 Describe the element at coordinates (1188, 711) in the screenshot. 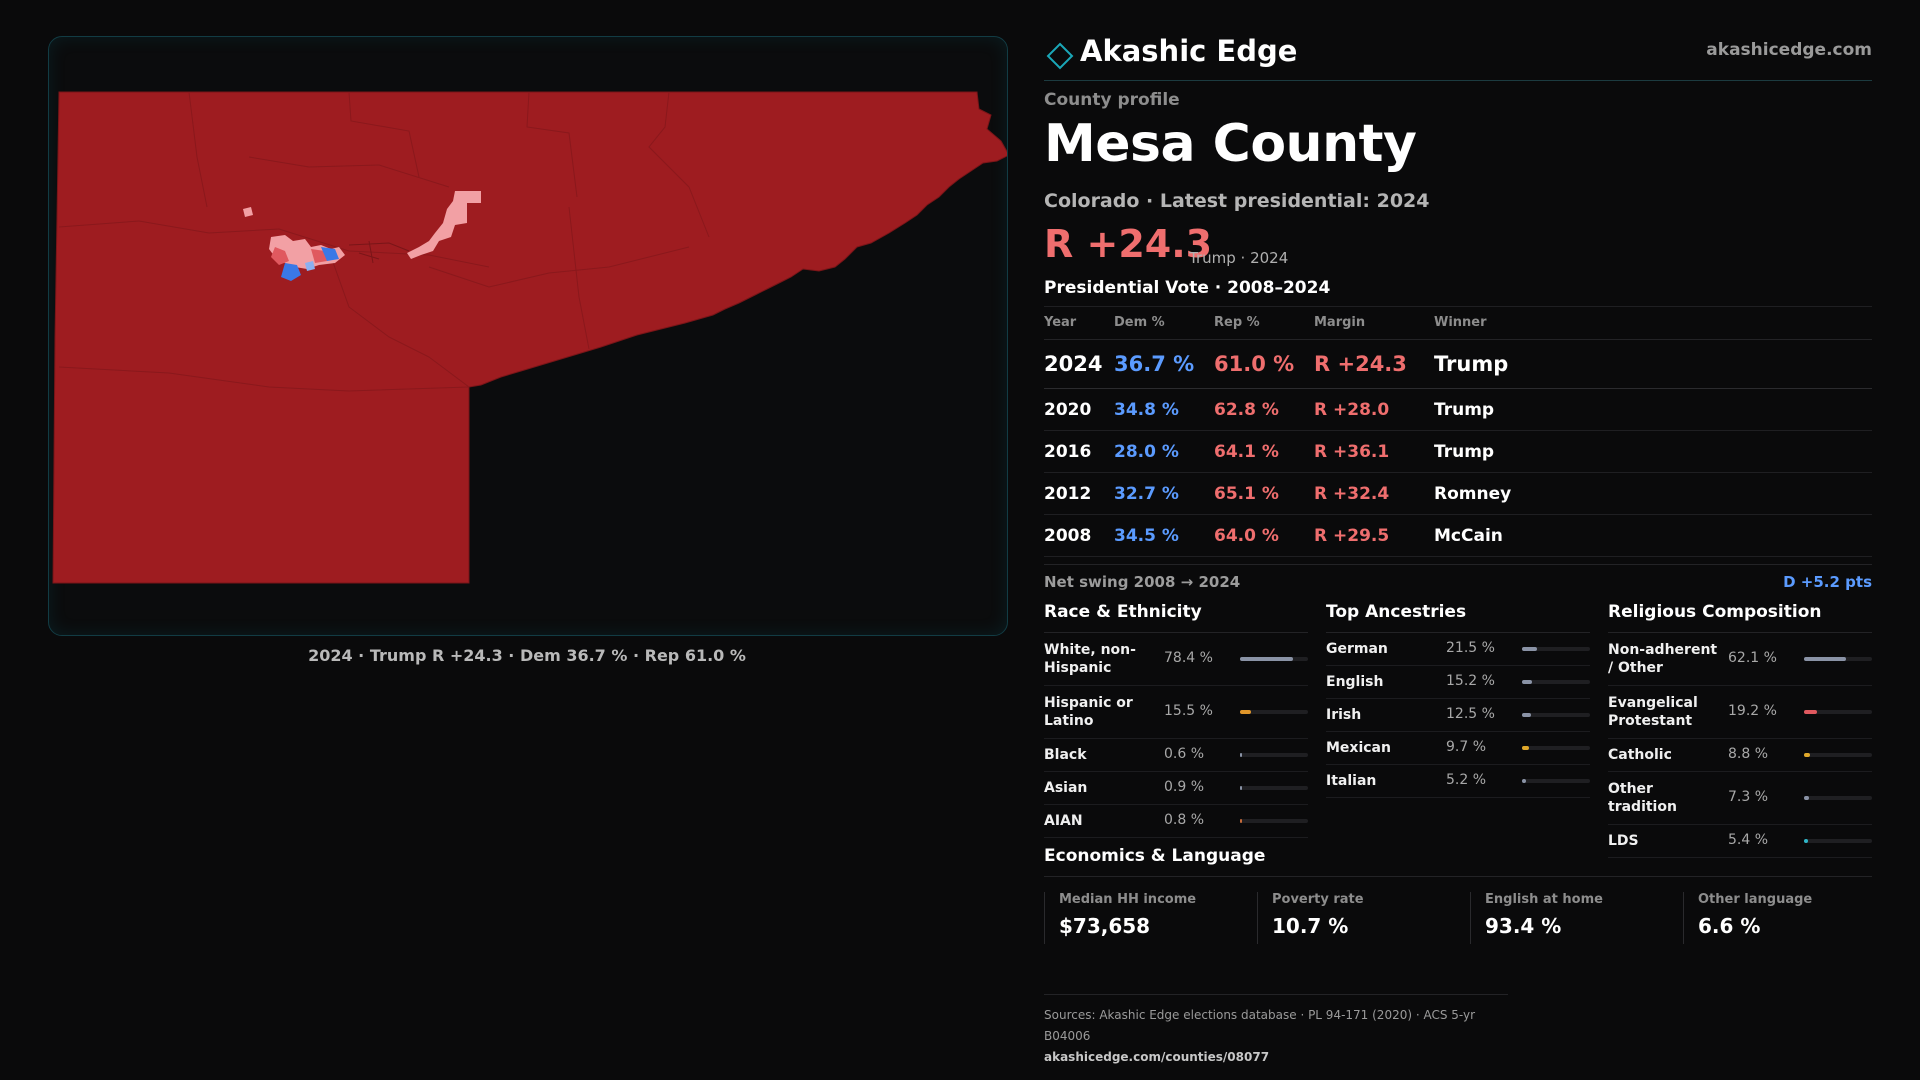

I see `item-value: 15.5 %` at that location.